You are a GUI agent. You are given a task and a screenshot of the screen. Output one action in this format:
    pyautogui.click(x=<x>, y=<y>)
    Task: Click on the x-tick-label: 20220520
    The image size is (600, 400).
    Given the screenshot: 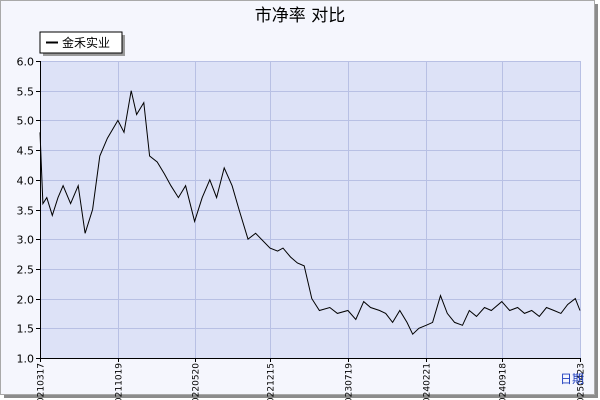 What is the action you would take?
    pyautogui.click(x=197, y=381)
    